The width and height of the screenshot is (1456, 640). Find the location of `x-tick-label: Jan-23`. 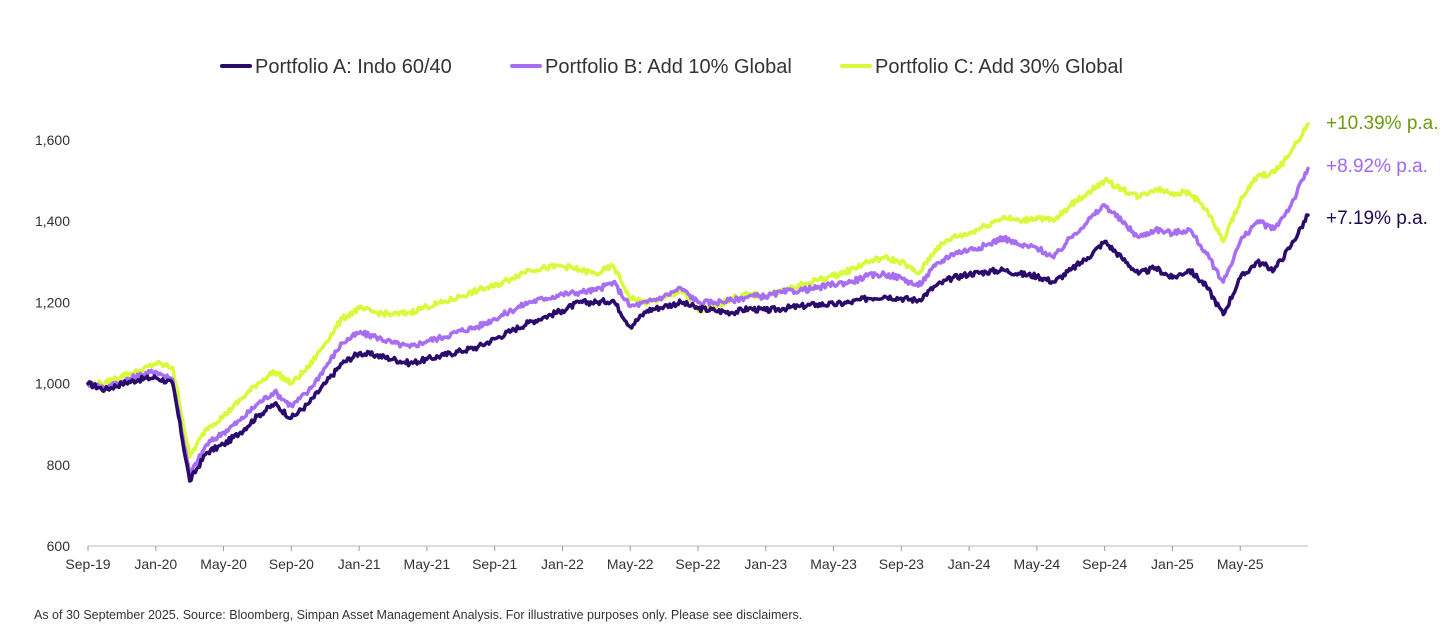

x-tick-label: Jan-23 is located at coordinates (765, 564).